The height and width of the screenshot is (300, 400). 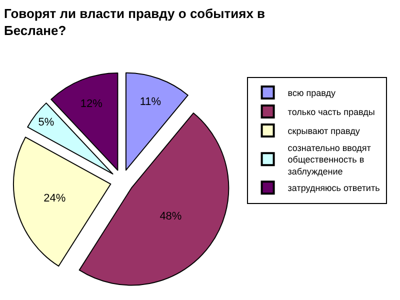 What do you see at coordinates (331, 112) in the screenshot?
I see `legend-label: только часть правды` at bounding box center [331, 112].